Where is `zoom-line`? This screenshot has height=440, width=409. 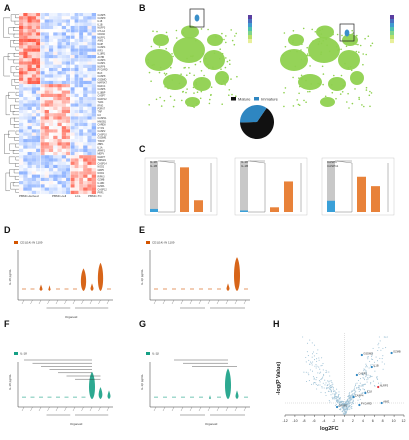
zoom-line is located at coordinates (257, 162).